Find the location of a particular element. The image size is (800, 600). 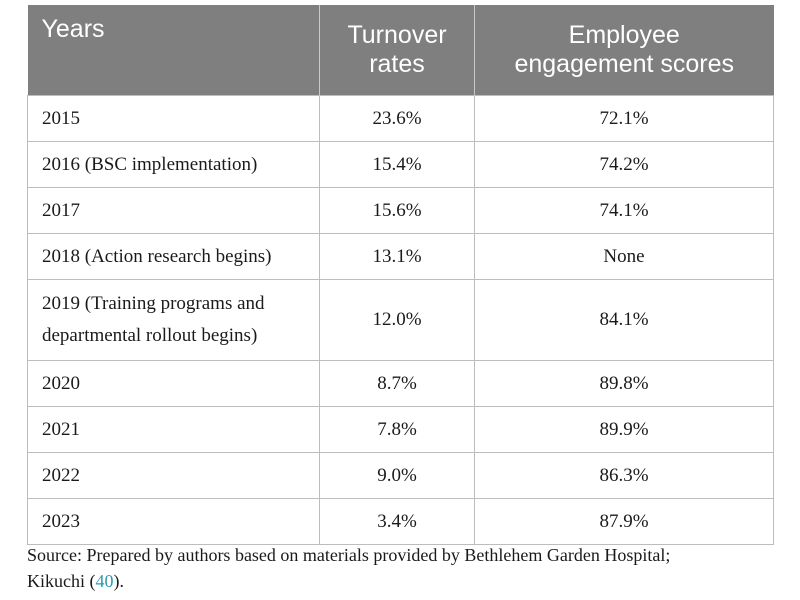

cell-year: 2016 (BSC implementation) is located at coordinates (173, 164).